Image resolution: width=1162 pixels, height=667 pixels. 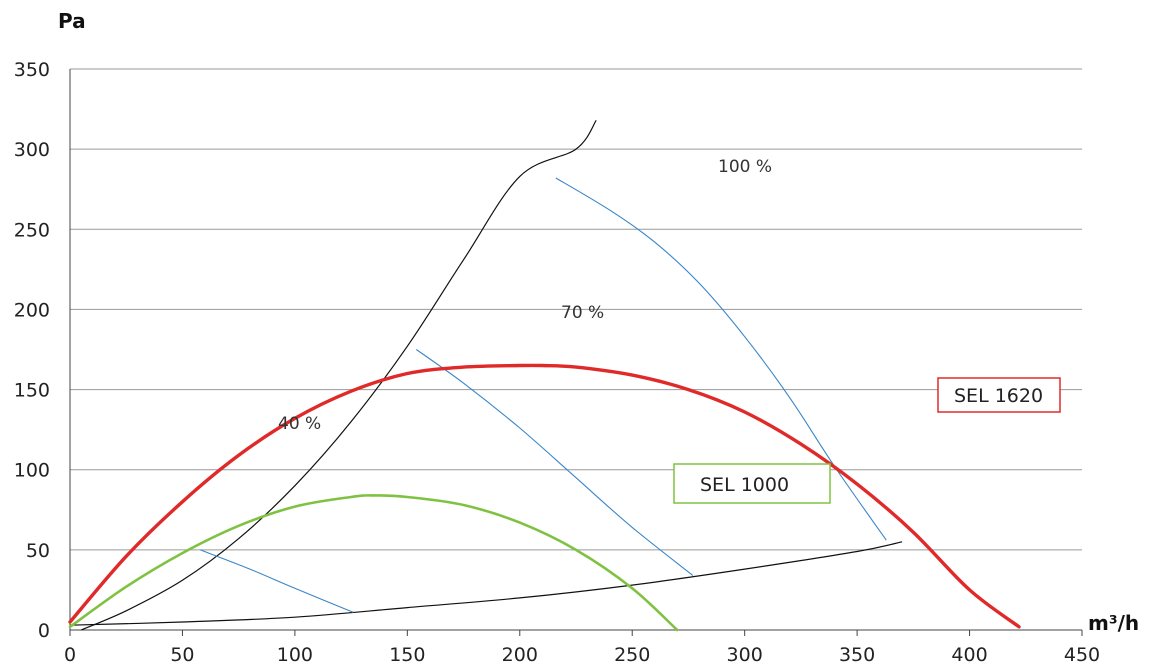 What do you see at coordinates (32, 350) in the screenshot?
I see `y-tick-labels: 0 50 100 150 200 250 300 350` at bounding box center [32, 350].